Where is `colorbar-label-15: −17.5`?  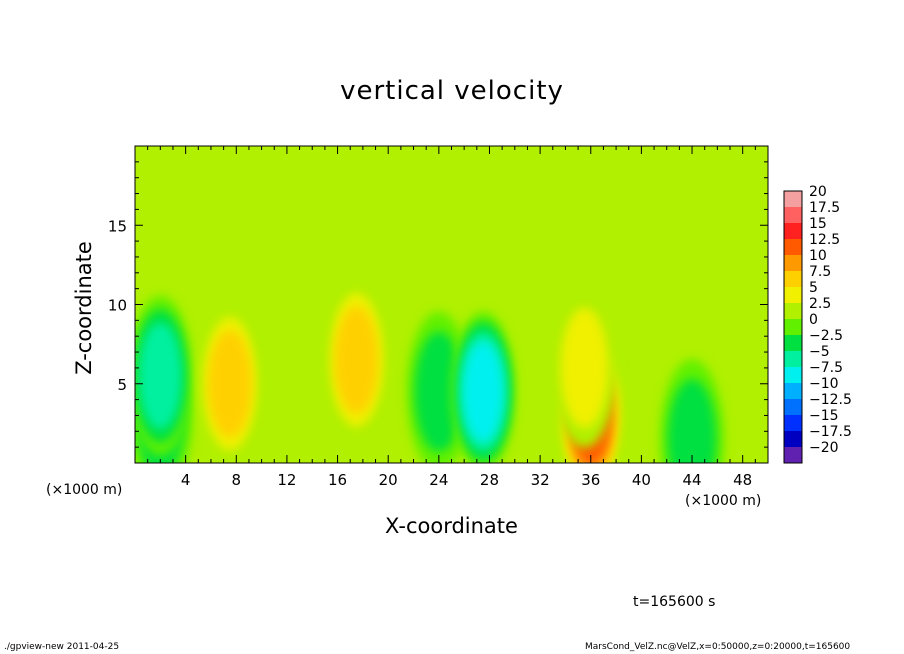
colorbar-label-15: −17.5 is located at coordinates (830, 432).